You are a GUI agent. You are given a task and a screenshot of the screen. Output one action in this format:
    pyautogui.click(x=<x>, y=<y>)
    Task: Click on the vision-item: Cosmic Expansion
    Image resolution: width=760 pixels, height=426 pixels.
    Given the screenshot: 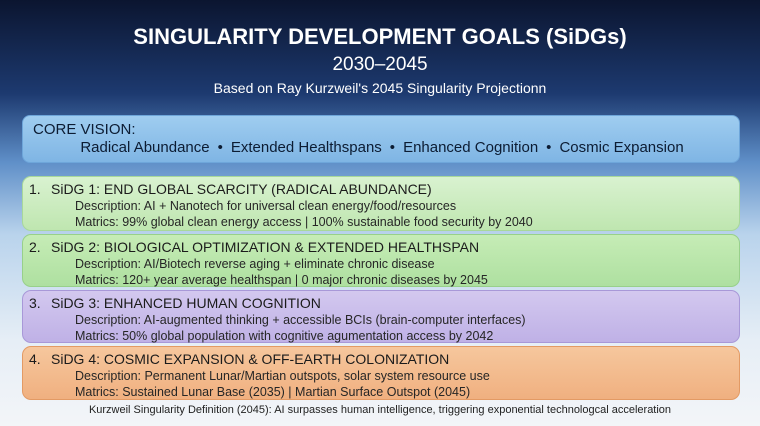 What is the action you would take?
    pyautogui.click(x=621, y=147)
    